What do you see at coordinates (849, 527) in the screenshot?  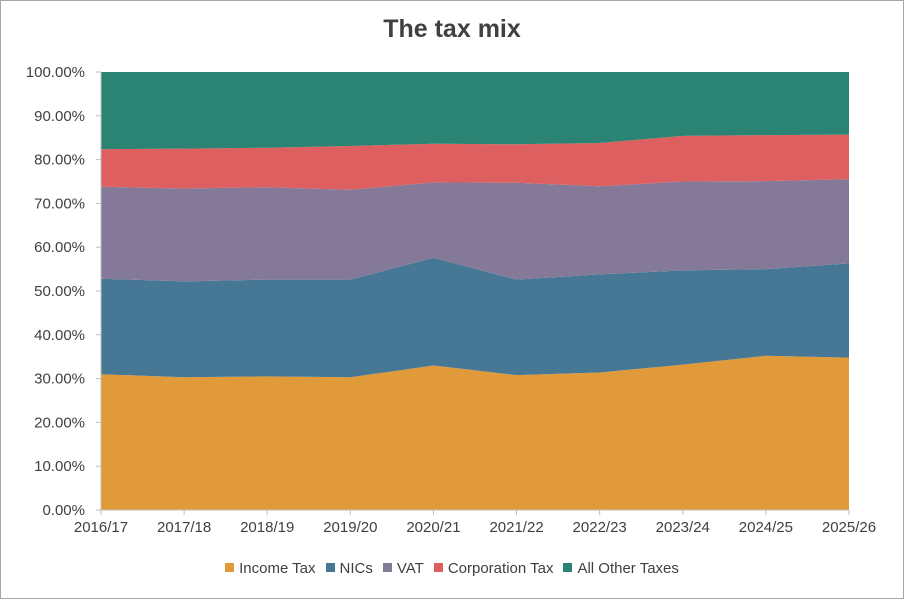 I see `x-tick-label: 2025/26` at bounding box center [849, 527].